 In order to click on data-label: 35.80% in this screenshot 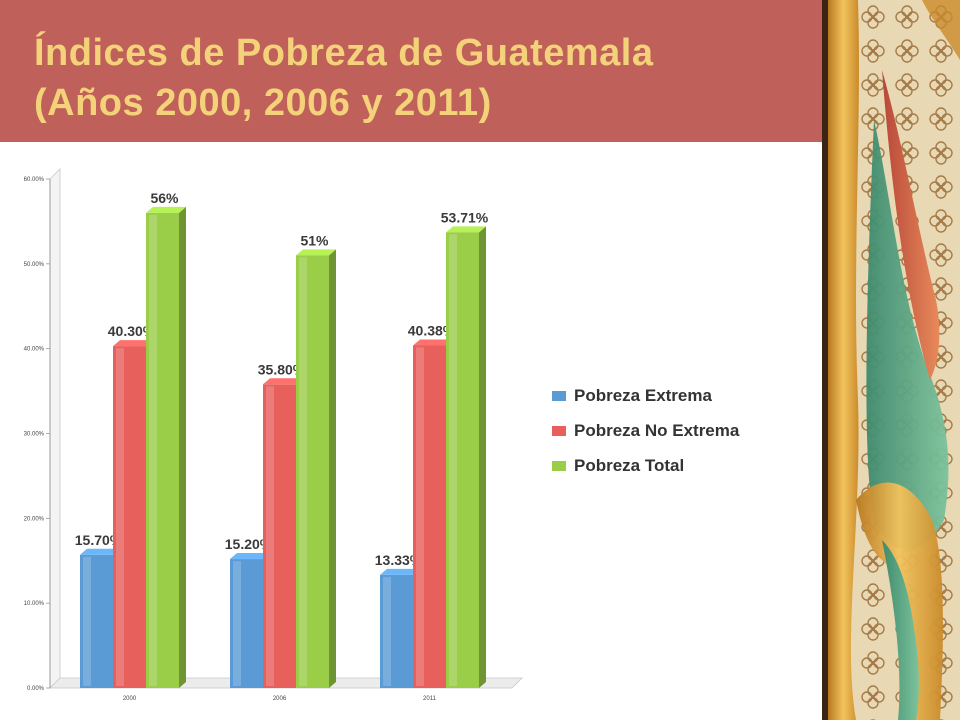, I will do `click(282, 369)`.